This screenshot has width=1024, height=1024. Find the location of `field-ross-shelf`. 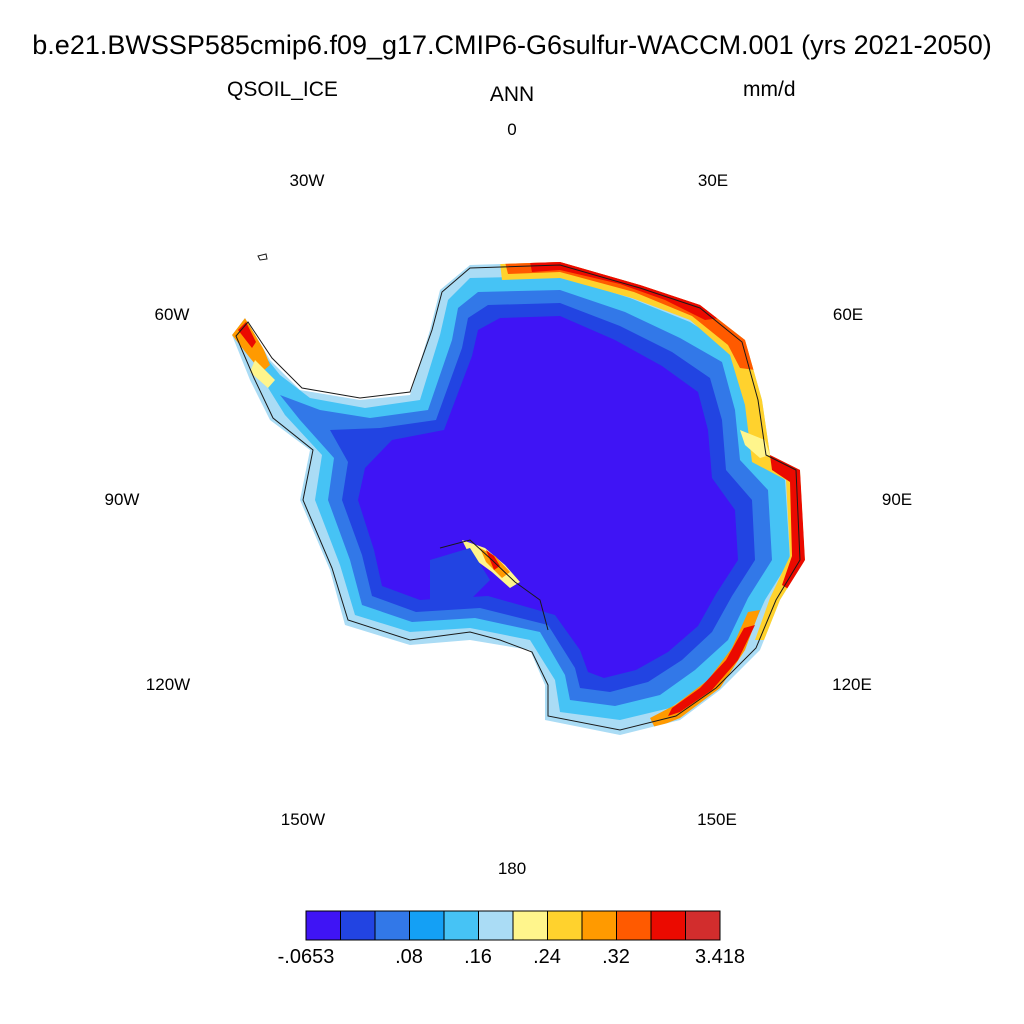

field-ross-shelf is located at coordinates (460, 574).